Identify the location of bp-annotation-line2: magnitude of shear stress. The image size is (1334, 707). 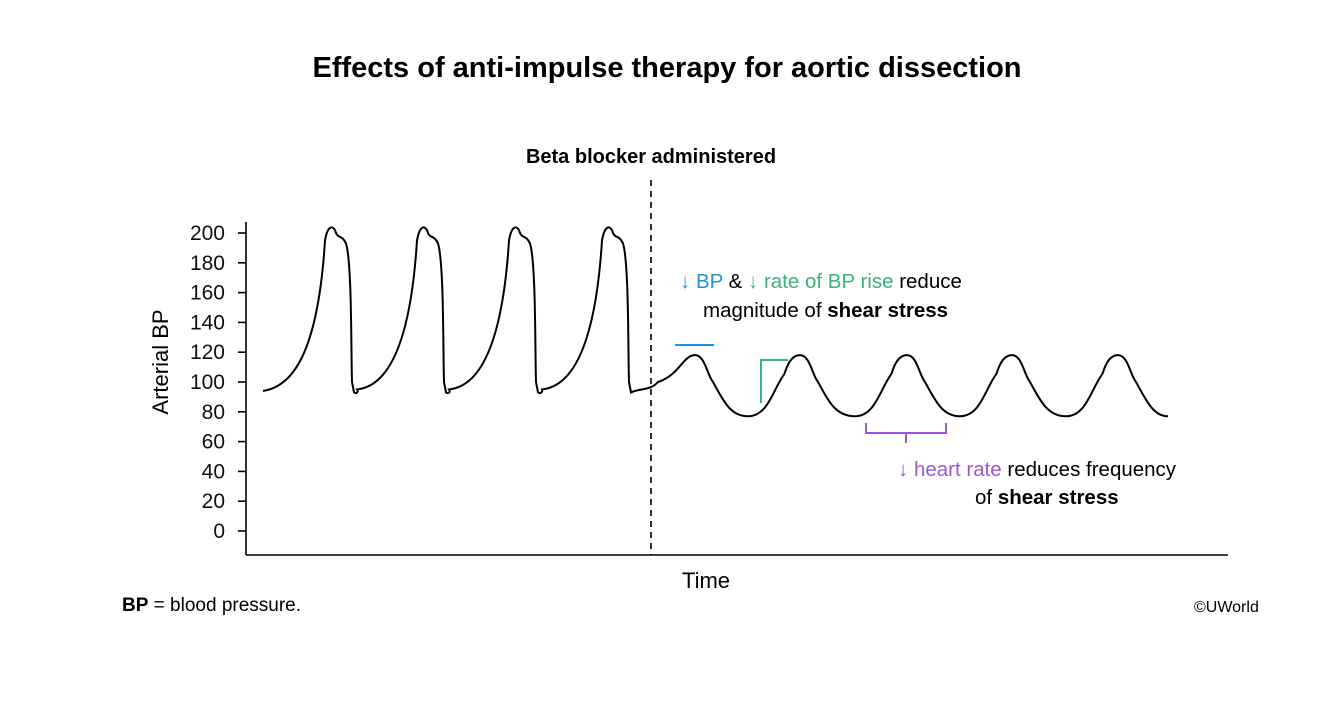
(825, 310).